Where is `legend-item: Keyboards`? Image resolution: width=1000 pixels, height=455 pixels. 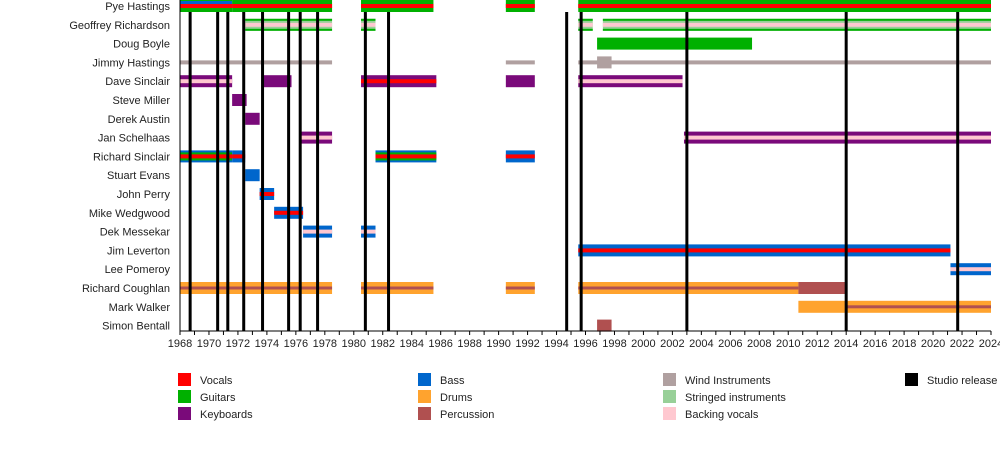
legend-item: Keyboards is located at coordinates (215, 414).